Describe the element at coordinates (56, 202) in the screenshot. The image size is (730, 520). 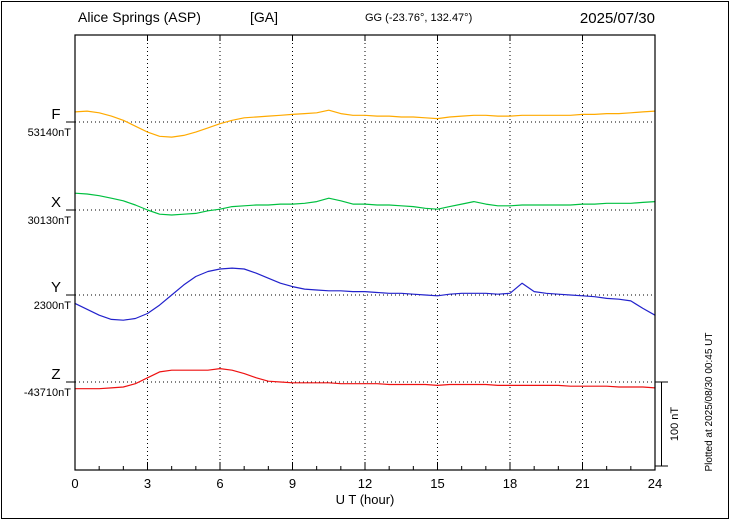
I see `series-label-x: X` at that location.